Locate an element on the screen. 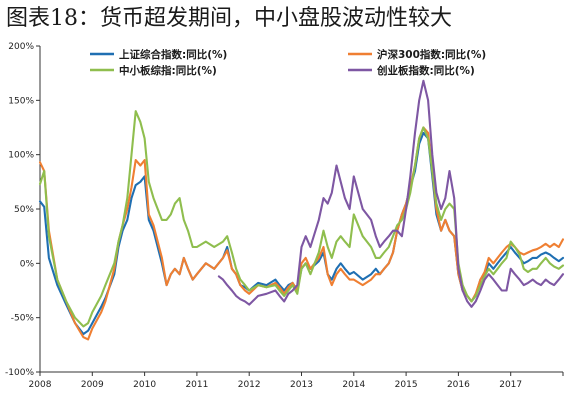  y-tick-label: 0% is located at coordinates (27, 264).